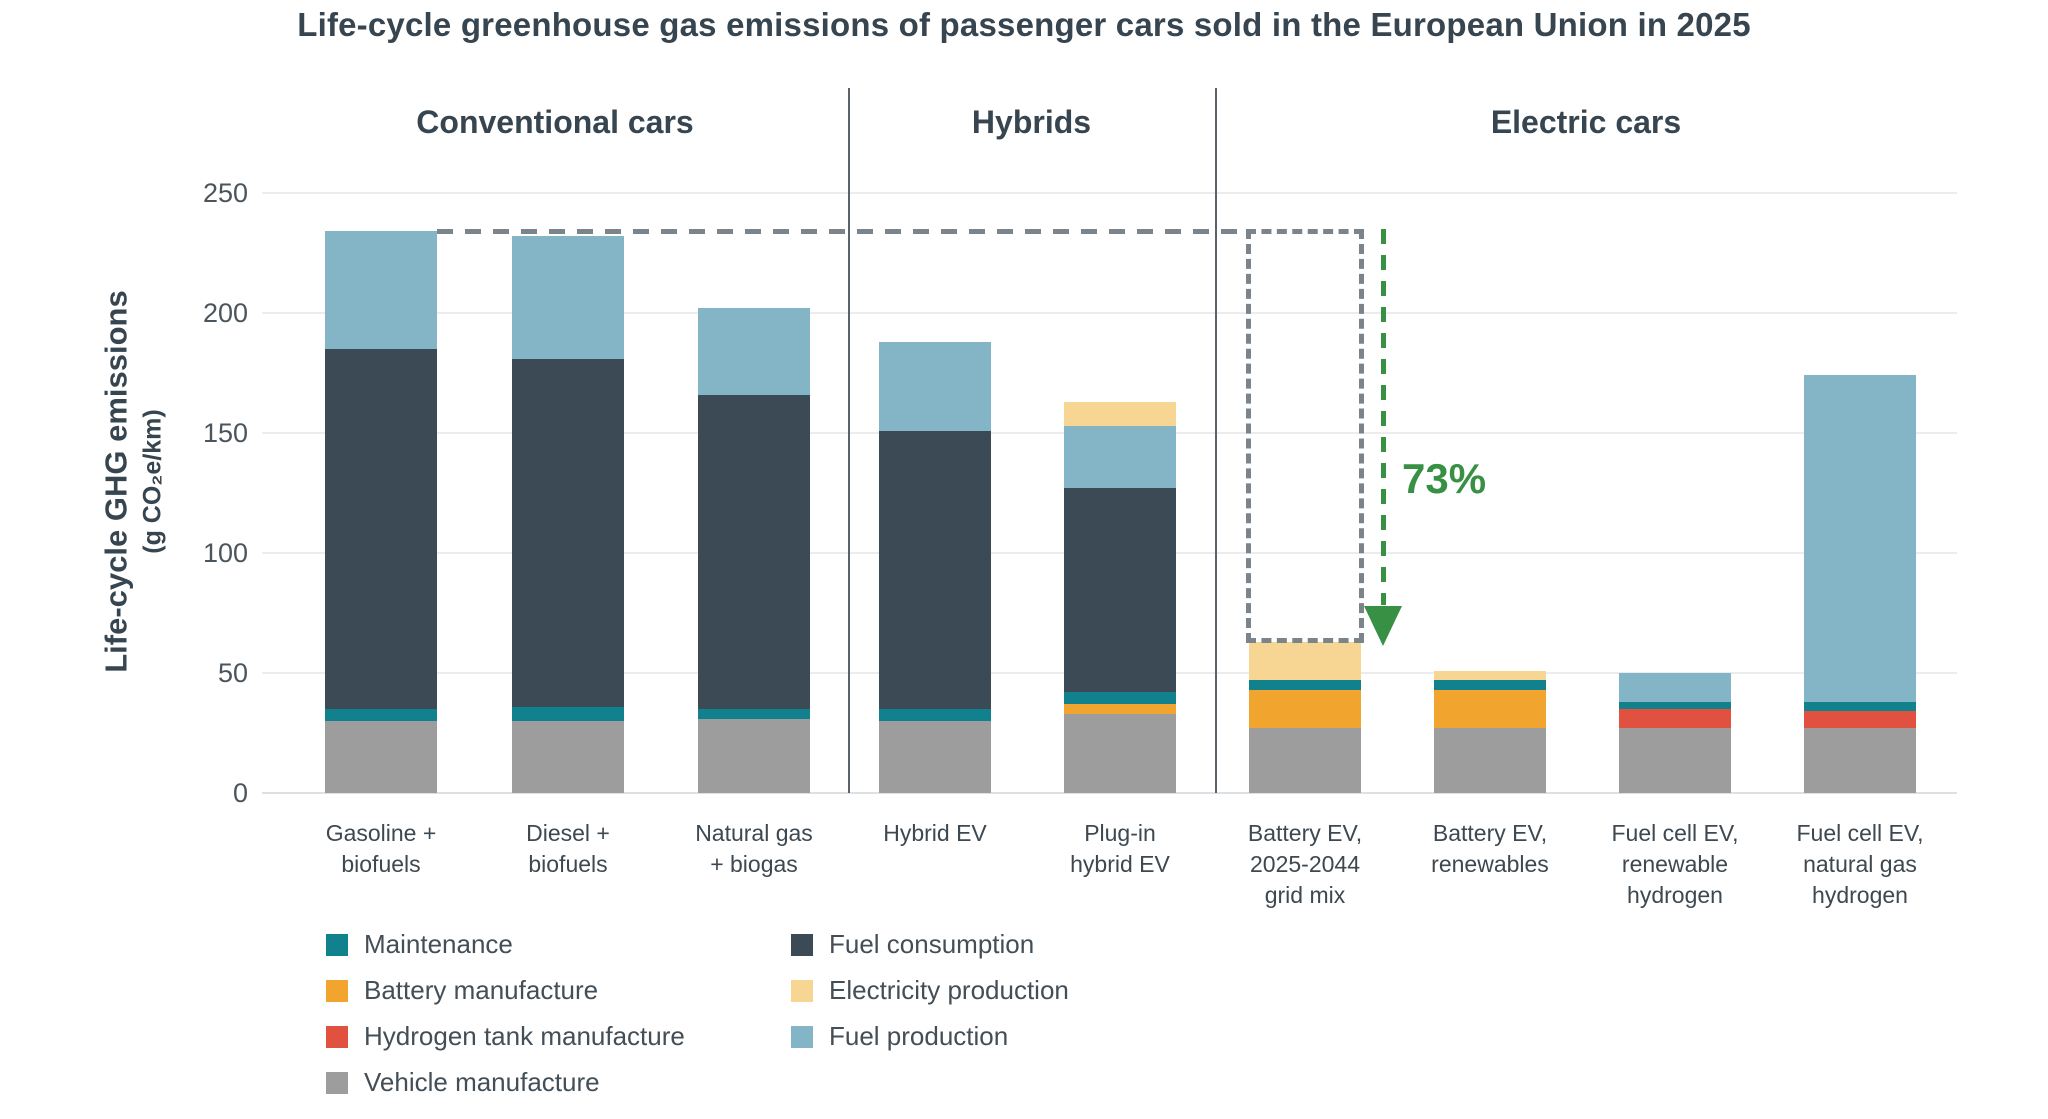  Describe the element at coordinates (1120, 864) in the screenshot. I see `x-axis-label-line: hybrid EV` at that location.